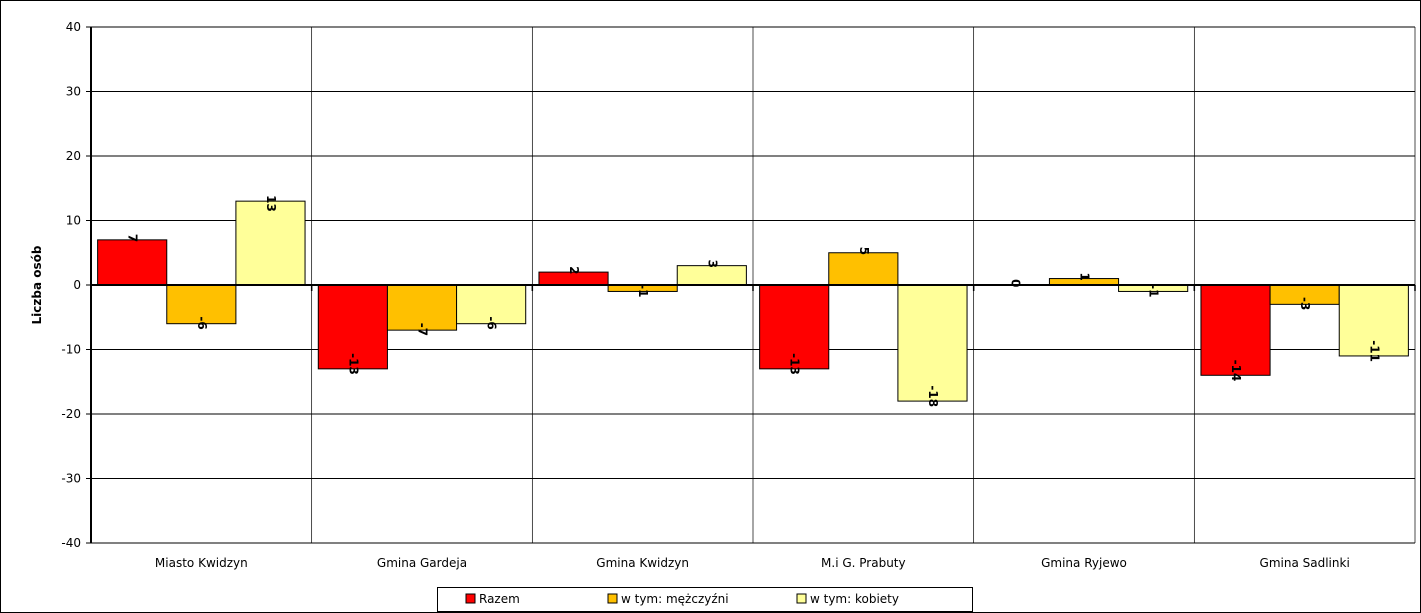 Image resolution: width=1421 pixels, height=613 pixels. What do you see at coordinates (864, 251) in the screenshot?
I see `data-label: 5` at bounding box center [864, 251].